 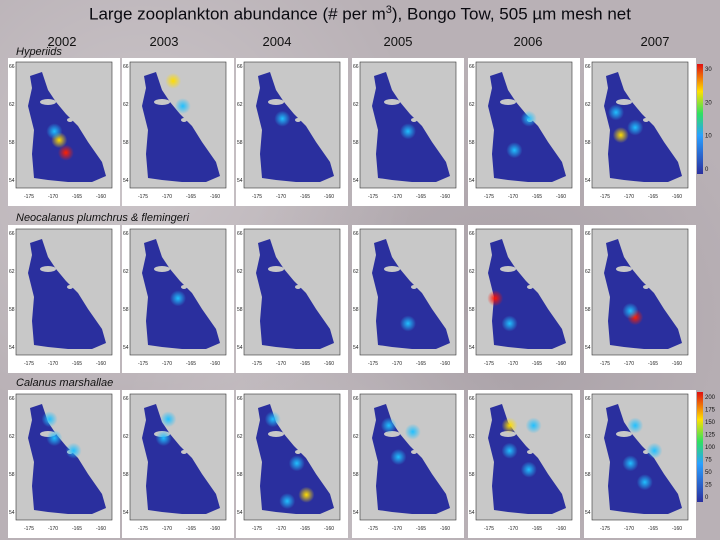 What do you see at coordinates (528, 41) in the screenshot?
I see `year-label: 2006` at bounding box center [528, 41].